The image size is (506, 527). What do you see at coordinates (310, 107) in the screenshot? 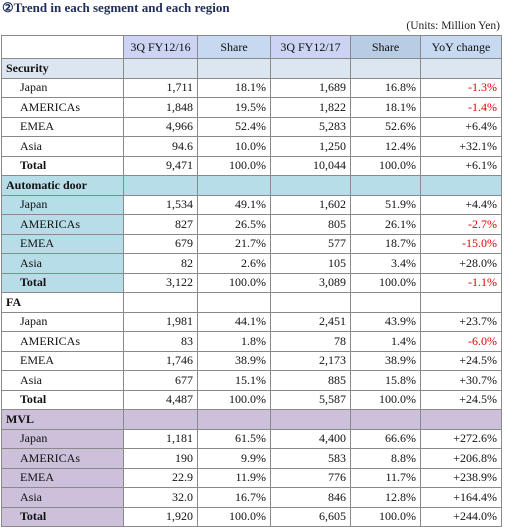
I see `value-cell: 1,822` at bounding box center [310, 107].